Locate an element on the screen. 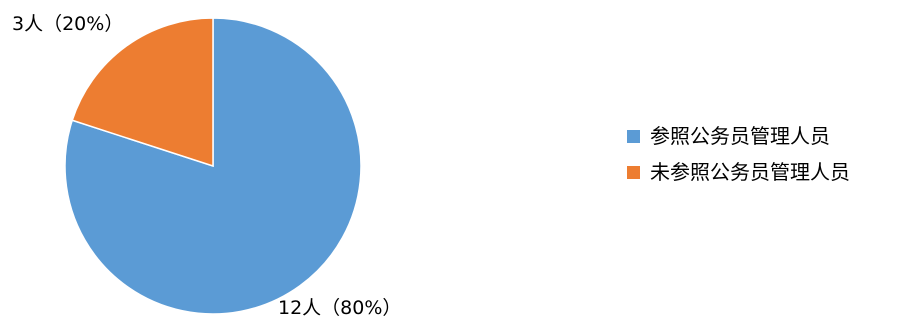  legend-swatch-referenced is located at coordinates (633, 136).